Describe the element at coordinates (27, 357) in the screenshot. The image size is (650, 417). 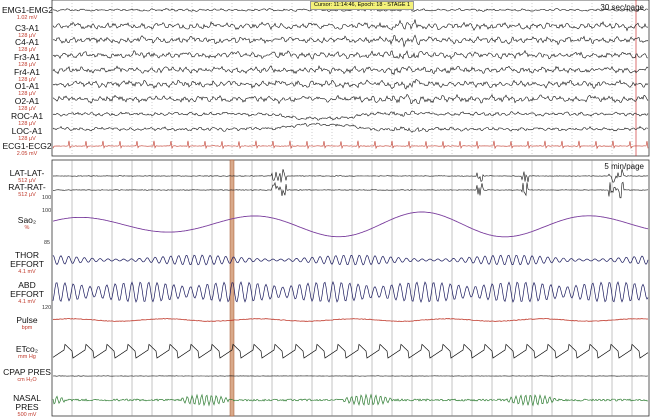
I see `channel-unit: mm Hg` at that location.